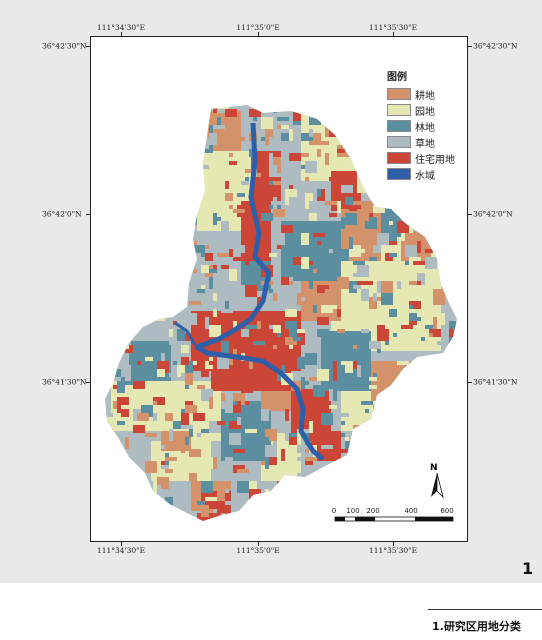 This screenshot has height=640, width=542. Describe the element at coordinates (334, 511) in the screenshot. I see `scale-label-0: 0` at that location.